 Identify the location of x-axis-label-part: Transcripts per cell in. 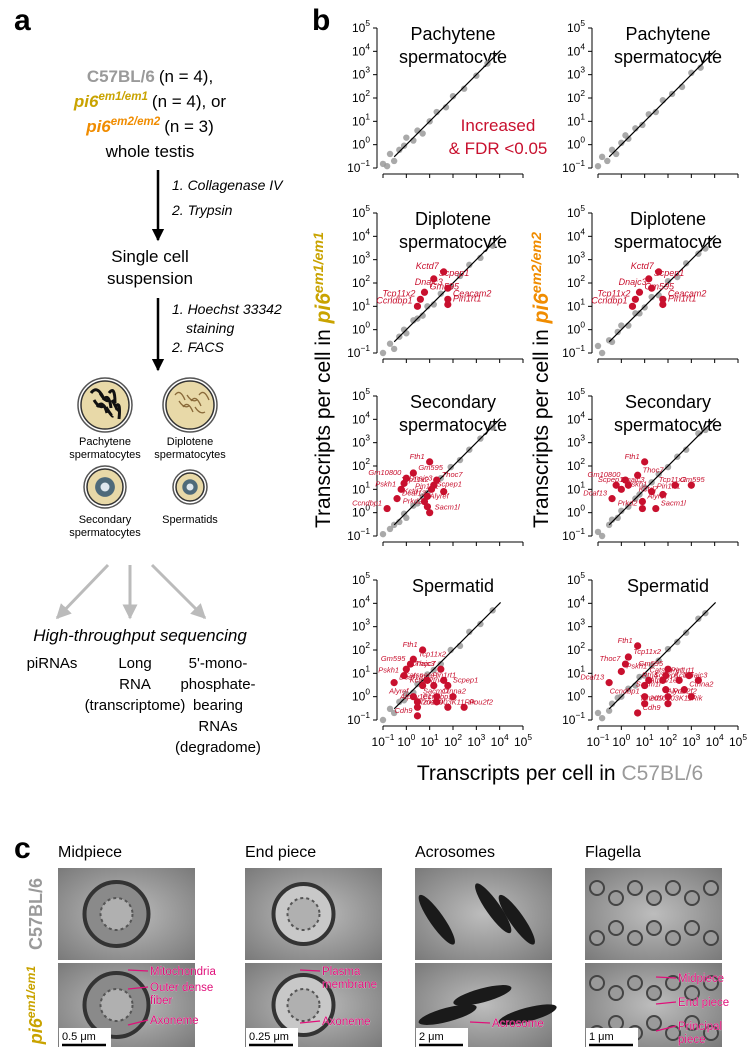
(519, 773).